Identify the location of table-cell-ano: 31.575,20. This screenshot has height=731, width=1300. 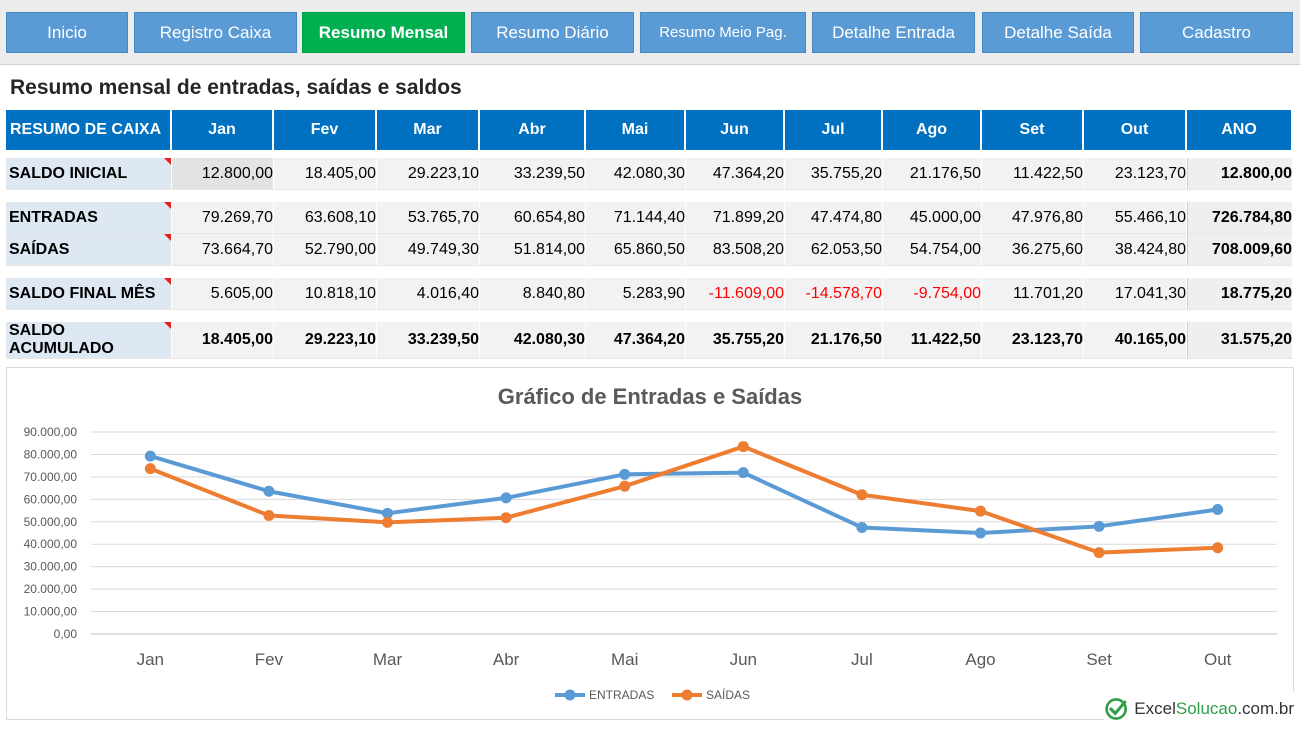
(1240, 340).